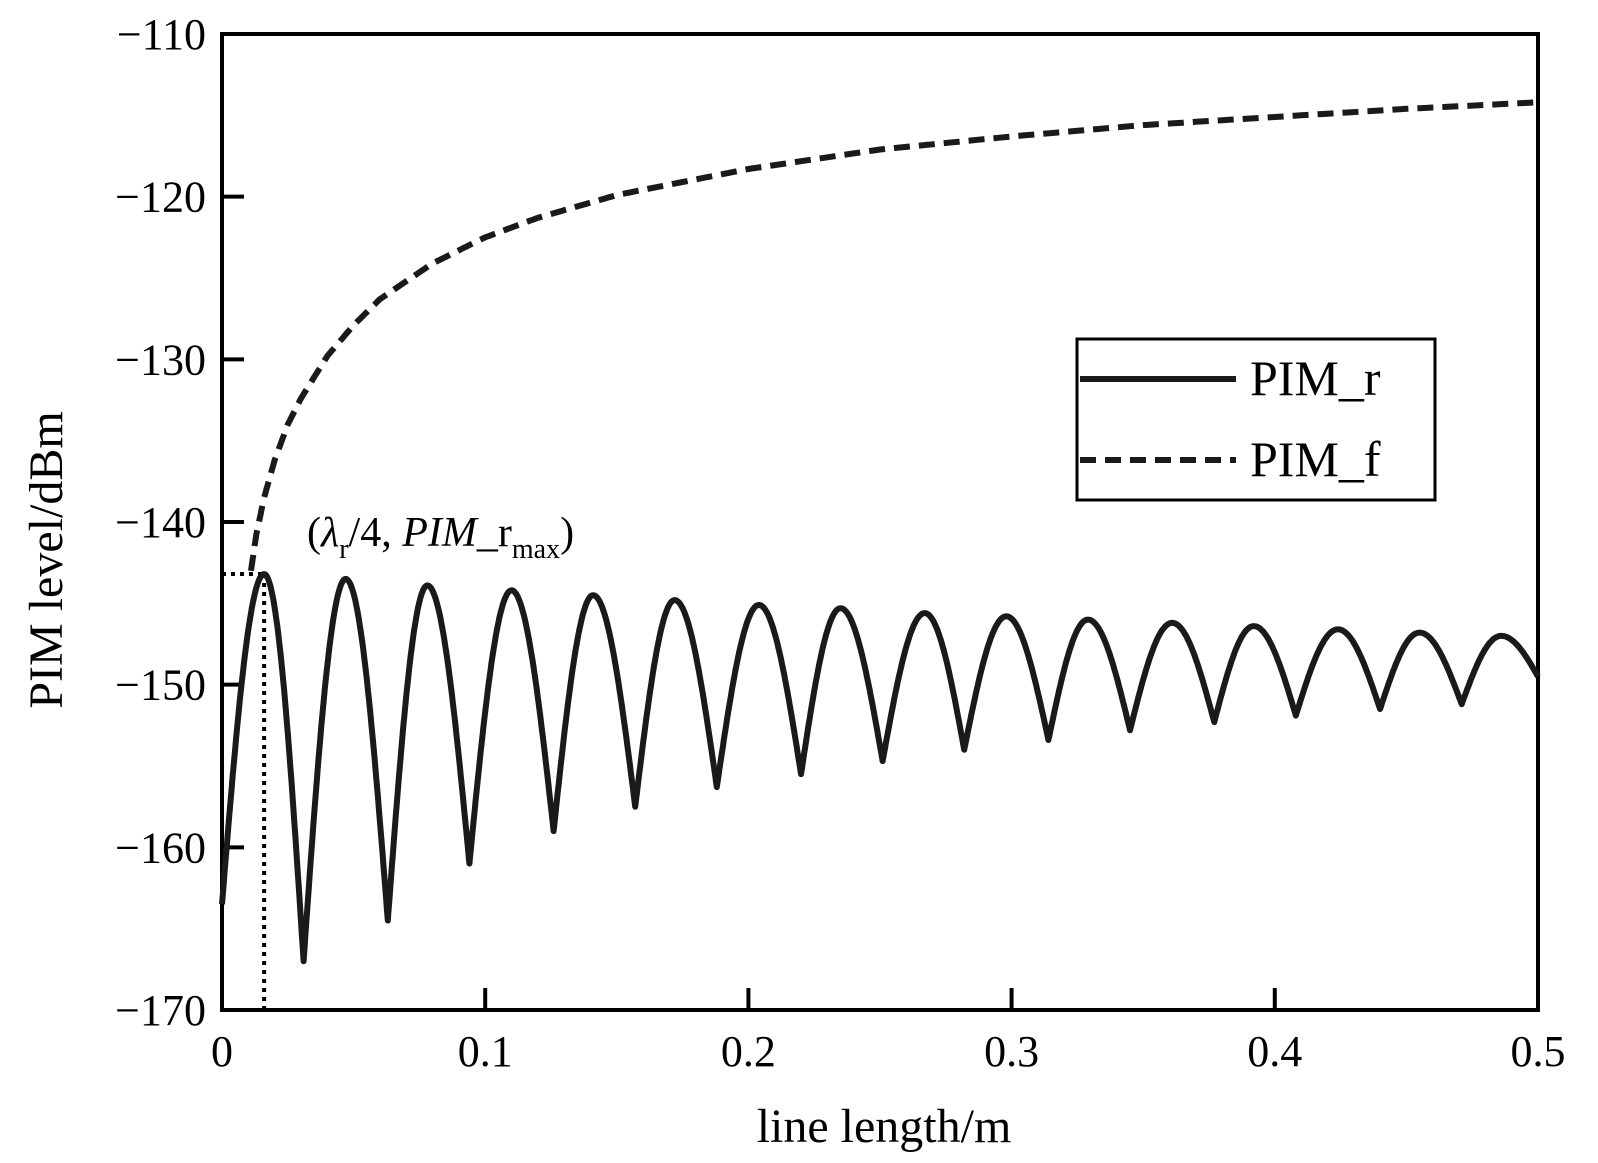  Describe the element at coordinates (329, 533) in the screenshot. I see `annotation-lambda: λ` at that location.